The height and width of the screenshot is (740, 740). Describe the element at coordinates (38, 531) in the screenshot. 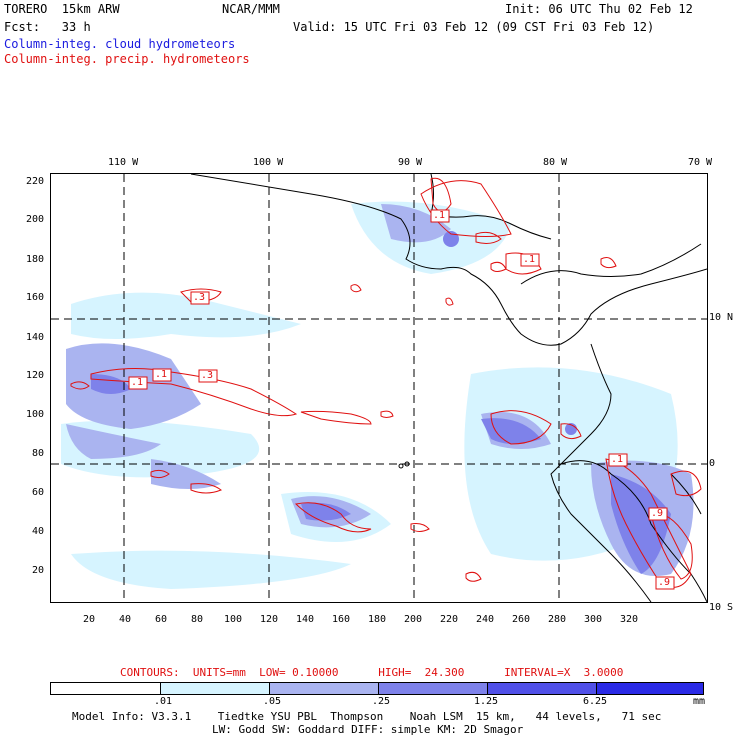

I see `y-tick: 40` at that location.